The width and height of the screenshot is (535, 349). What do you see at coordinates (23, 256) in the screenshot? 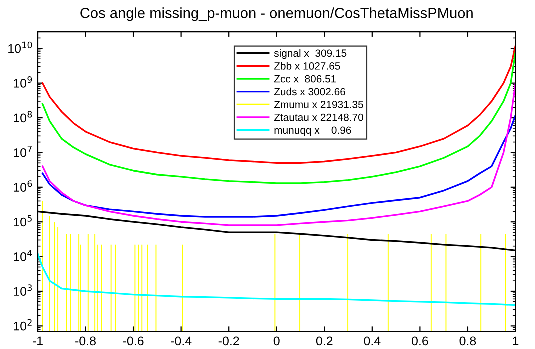
I see `y-tick-label: 10$^{4}$` at bounding box center [23, 256].